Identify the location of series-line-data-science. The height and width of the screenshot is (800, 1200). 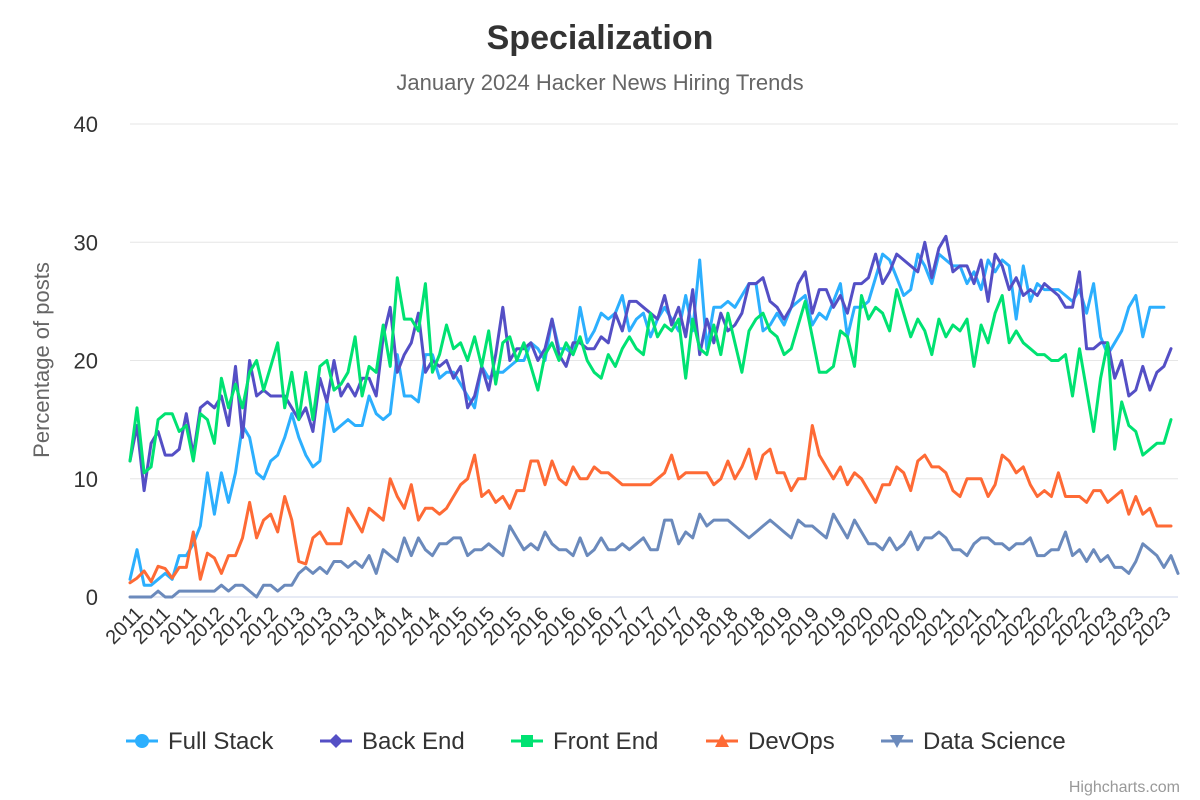
(654, 555).